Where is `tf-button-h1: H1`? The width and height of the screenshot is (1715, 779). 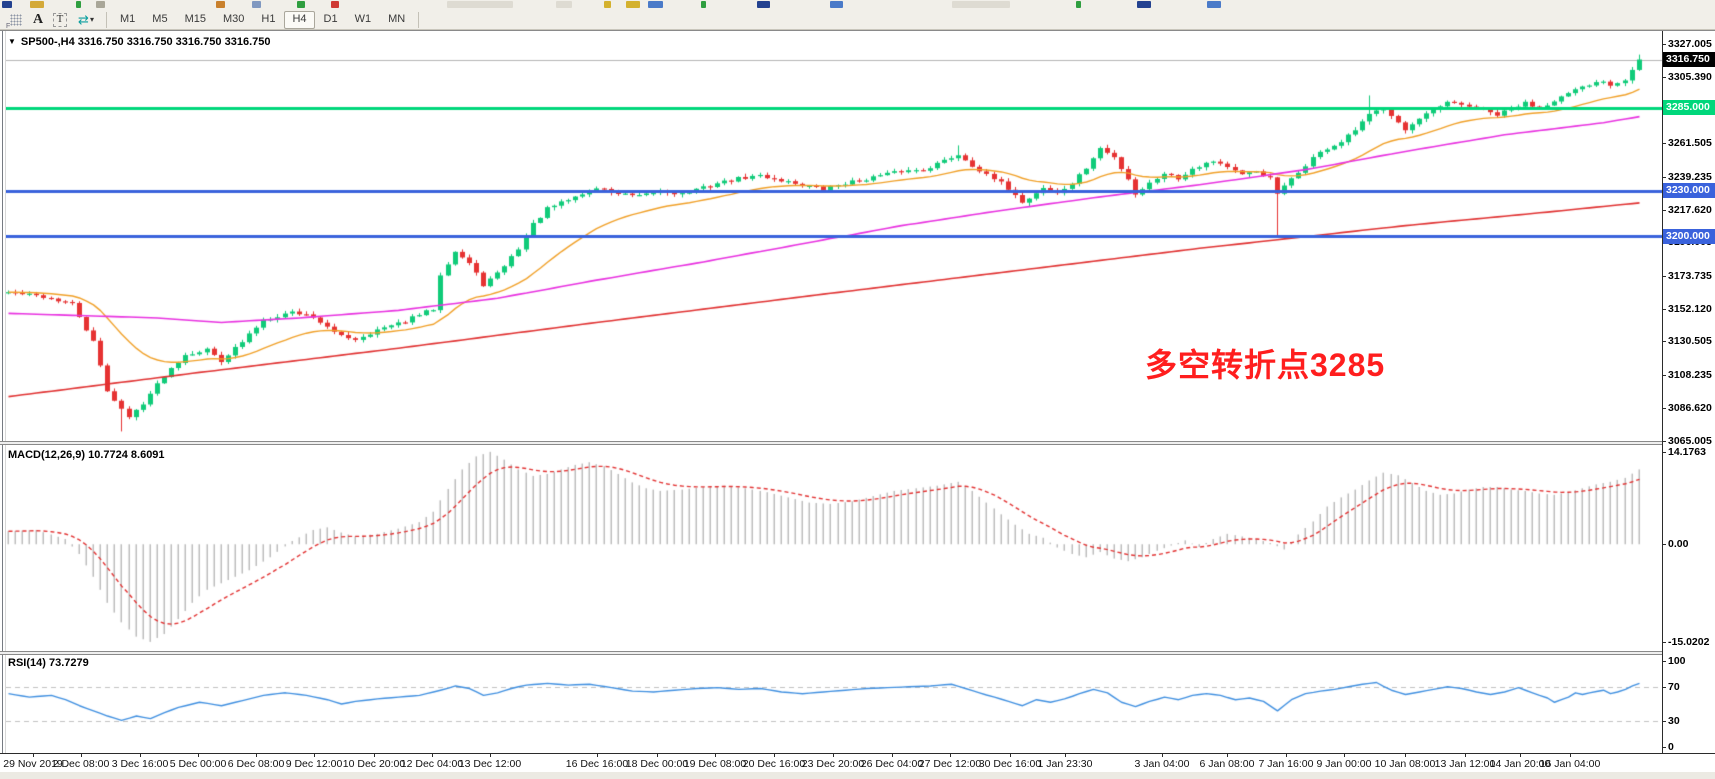 tf-button-h1: H1 is located at coordinates (268, 20).